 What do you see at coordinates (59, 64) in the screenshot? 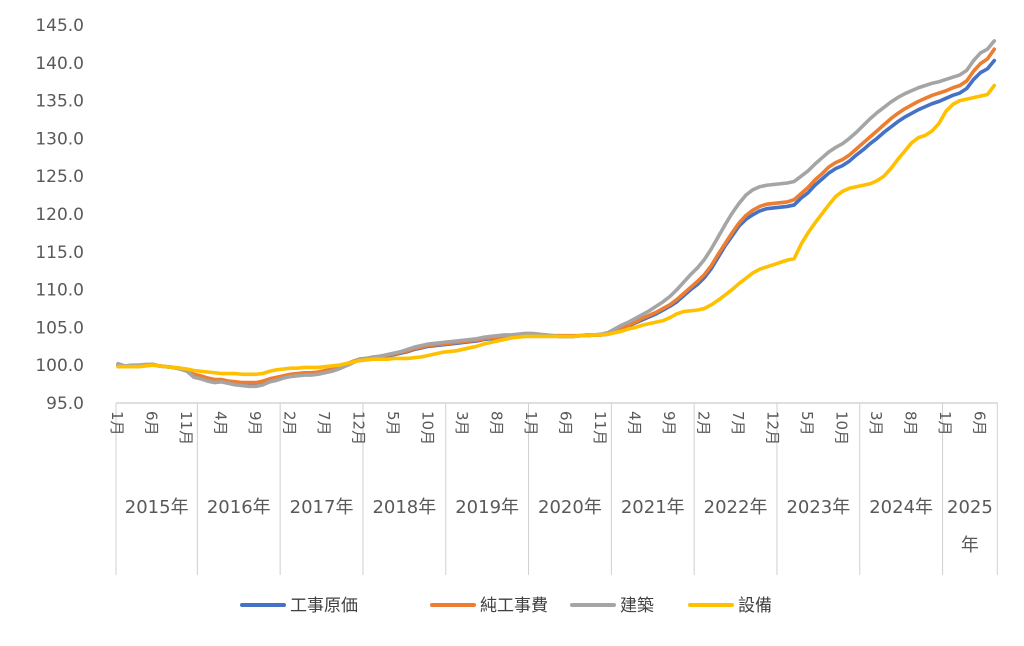
I see `y-tick-label: 140.0` at bounding box center [59, 64].